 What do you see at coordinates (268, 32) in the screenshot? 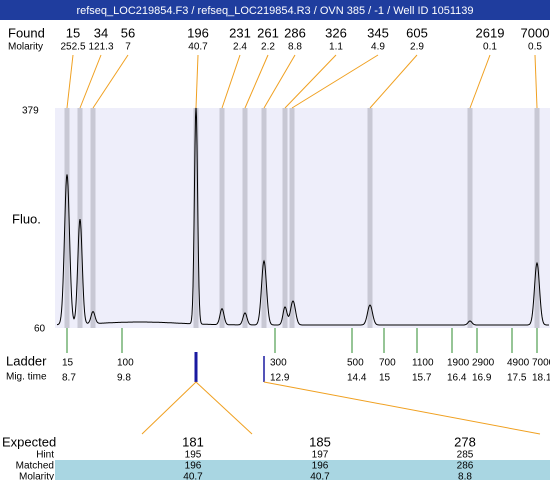
I see `found-size: 261` at bounding box center [268, 32].